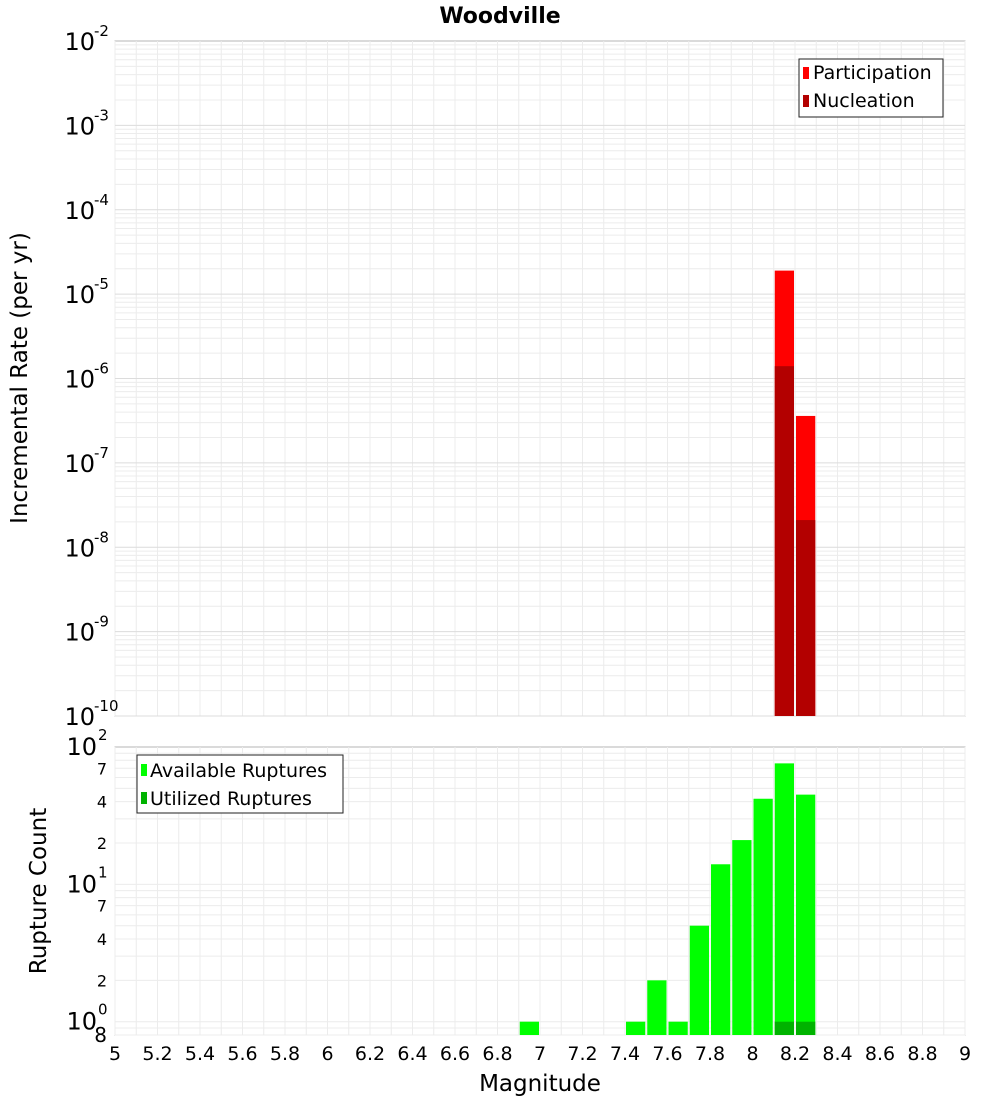 This screenshot has height=1100, width=1000. I want to click on count-y-tick-minor: 8, so click(100, 1035).